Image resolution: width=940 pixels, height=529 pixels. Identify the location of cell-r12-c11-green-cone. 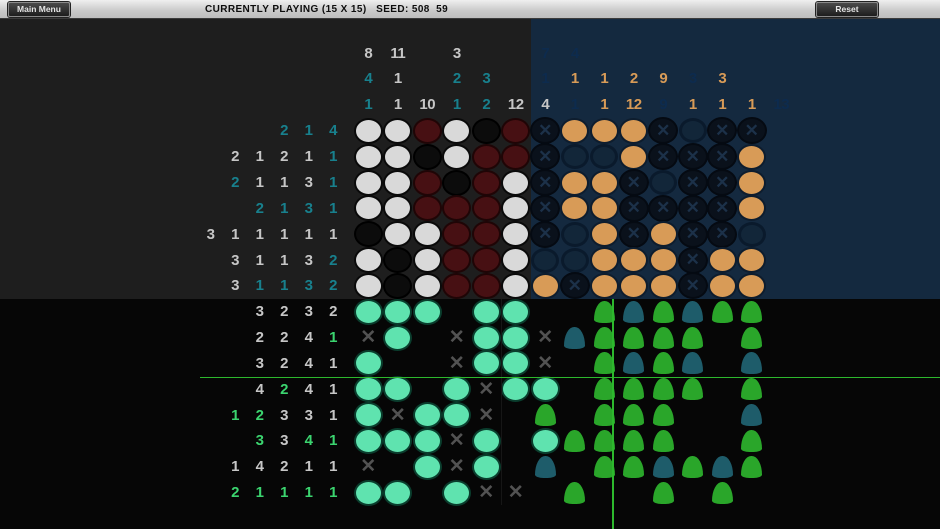
(664, 415).